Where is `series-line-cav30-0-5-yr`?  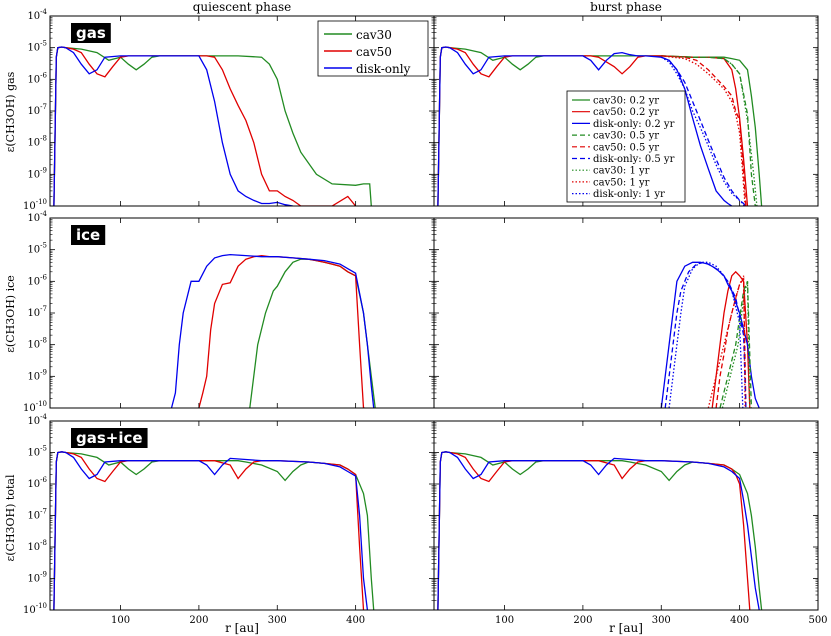
series-line-cav30-0-5-yr is located at coordinates (708, 130).